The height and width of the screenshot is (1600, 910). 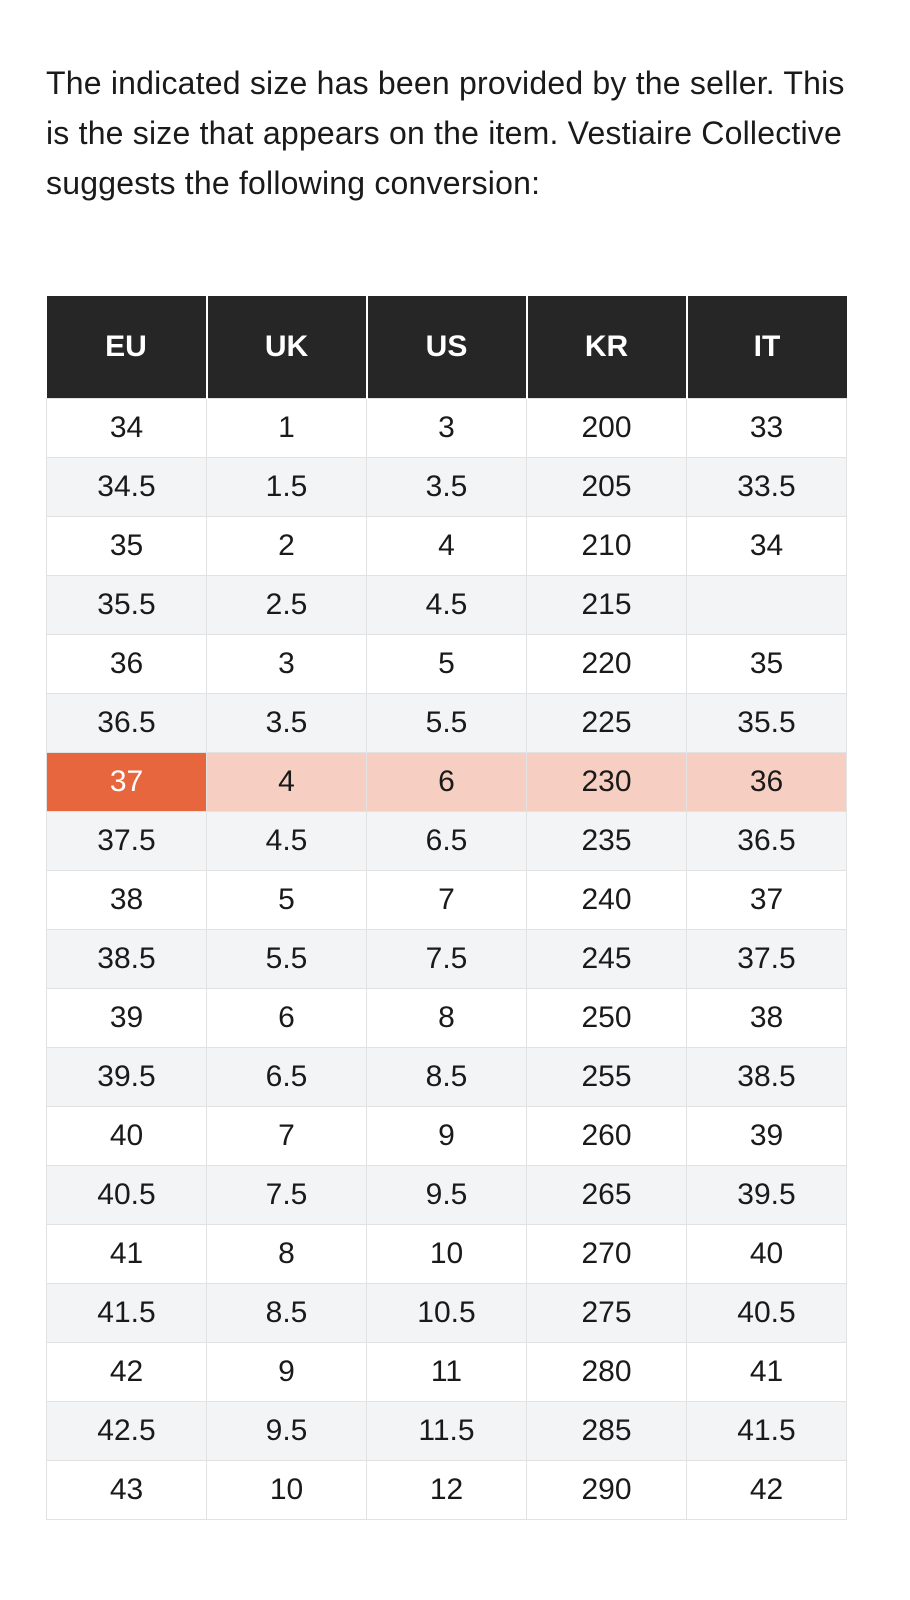 I want to click on column-header: US, so click(x=446, y=347).